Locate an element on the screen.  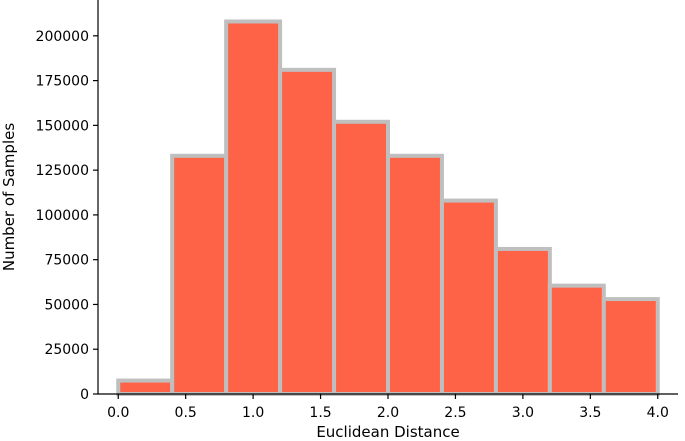
y-tick-label: 200000 is located at coordinates (62, 37).